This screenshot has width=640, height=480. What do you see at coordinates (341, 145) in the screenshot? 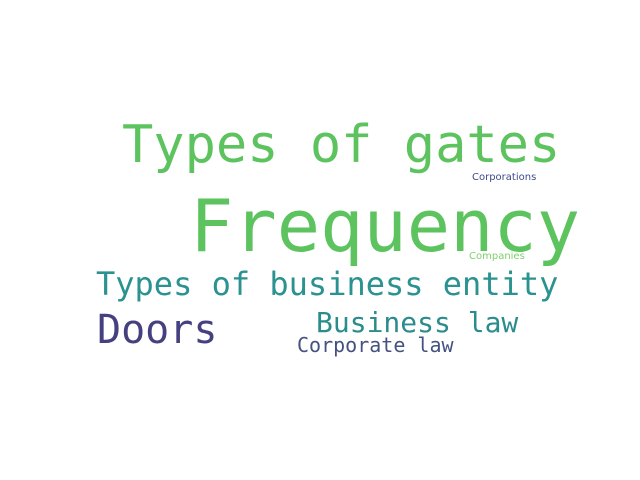
I see `word-types-of-gates: Types of gates` at bounding box center [341, 145].